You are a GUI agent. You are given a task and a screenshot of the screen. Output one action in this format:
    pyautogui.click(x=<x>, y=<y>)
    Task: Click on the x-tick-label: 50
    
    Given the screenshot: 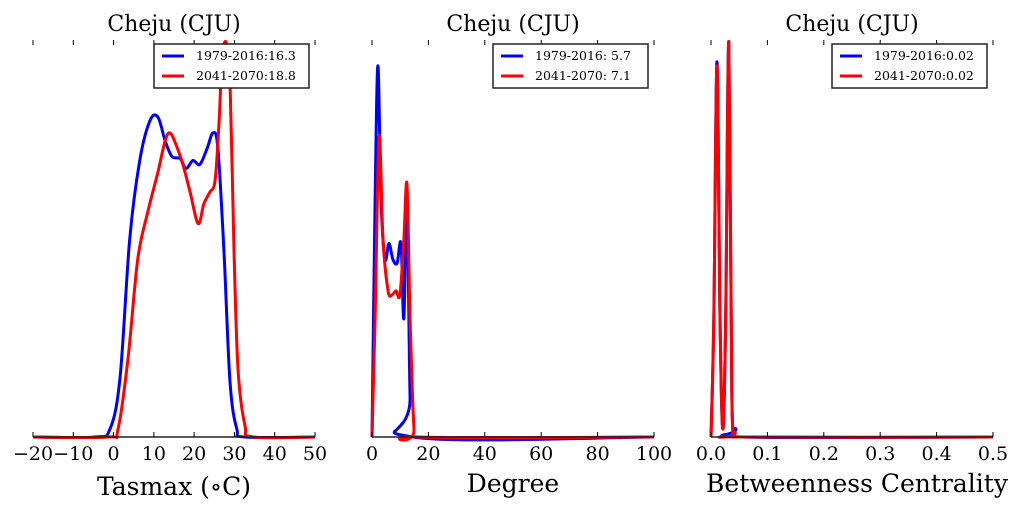 What is the action you would take?
    pyautogui.click(x=315, y=454)
    